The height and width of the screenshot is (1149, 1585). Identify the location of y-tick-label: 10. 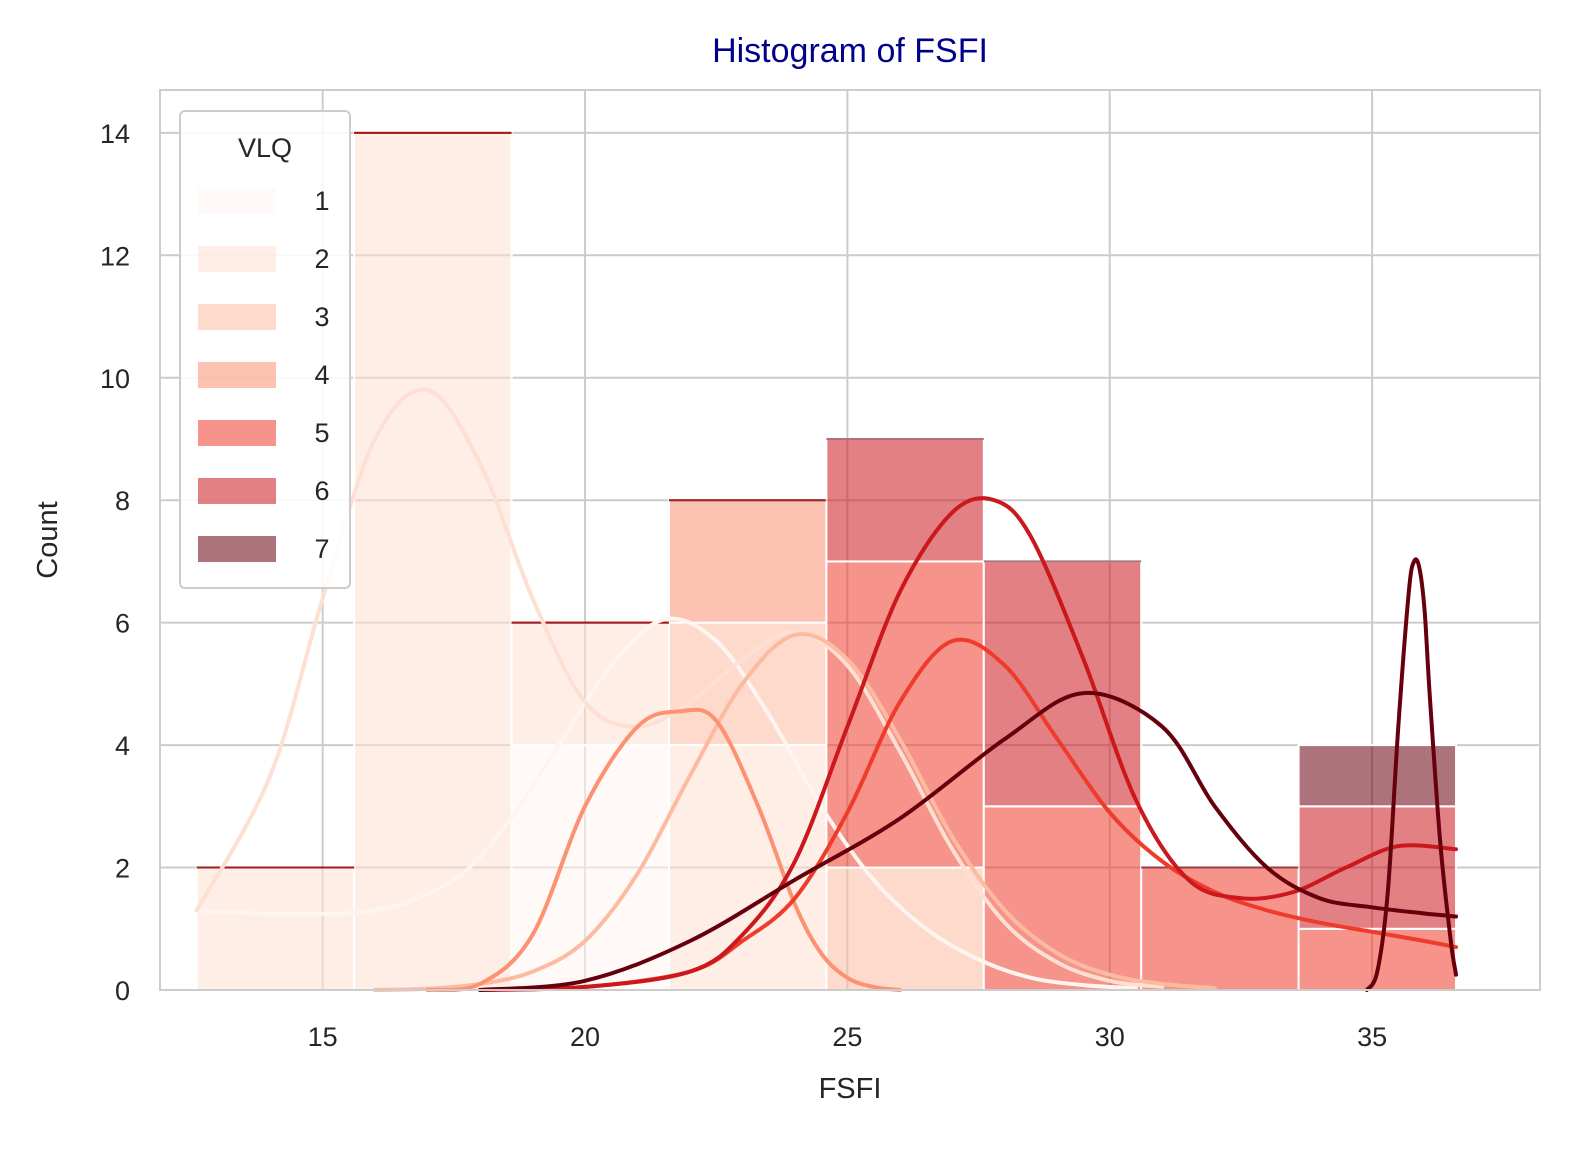
(115, 379).